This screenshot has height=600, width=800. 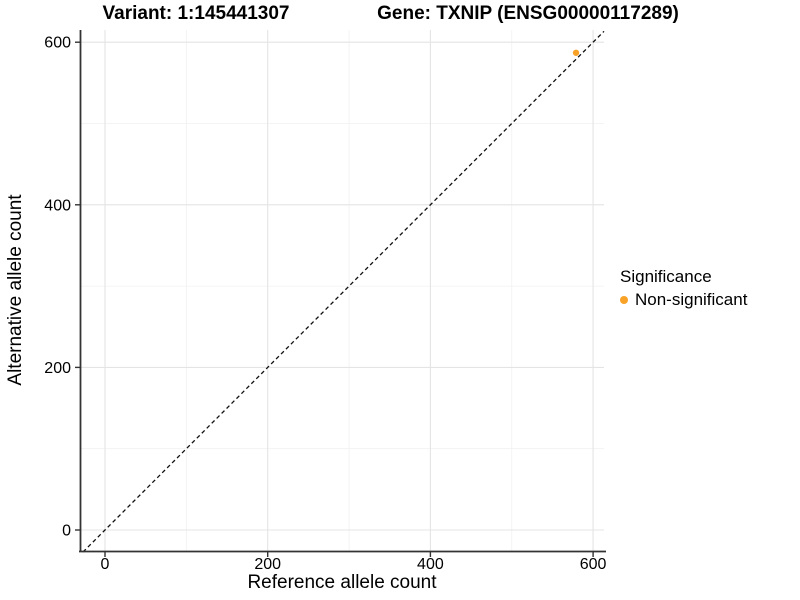 I want to click on y-tick-label: 400, so click(x=57, y=205).